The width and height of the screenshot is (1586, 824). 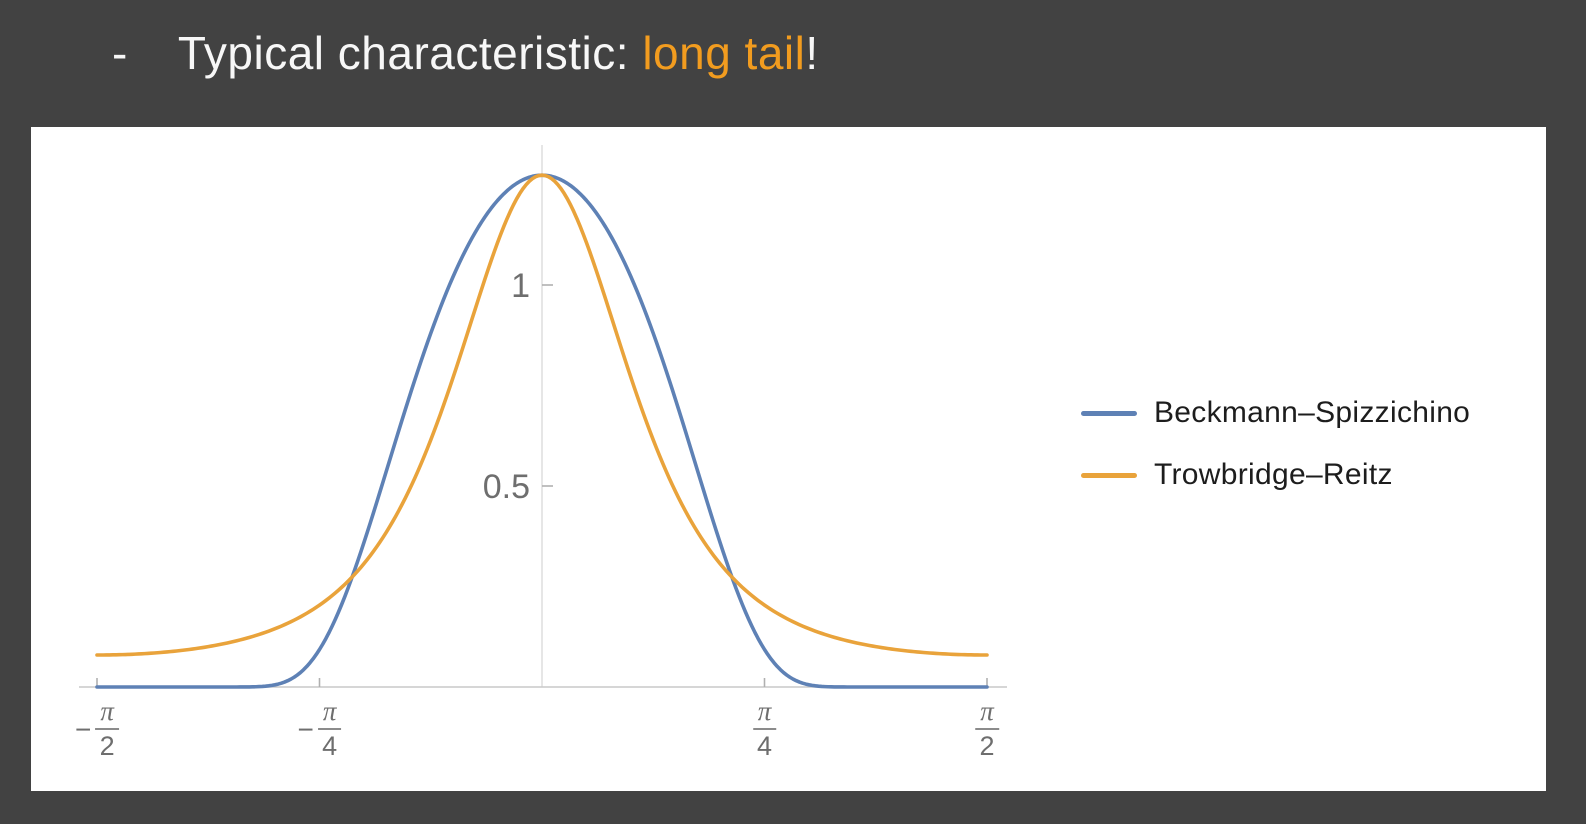 I want to click on headline-text: Typical characteristic: long tail!, so click(x=498, y=53).